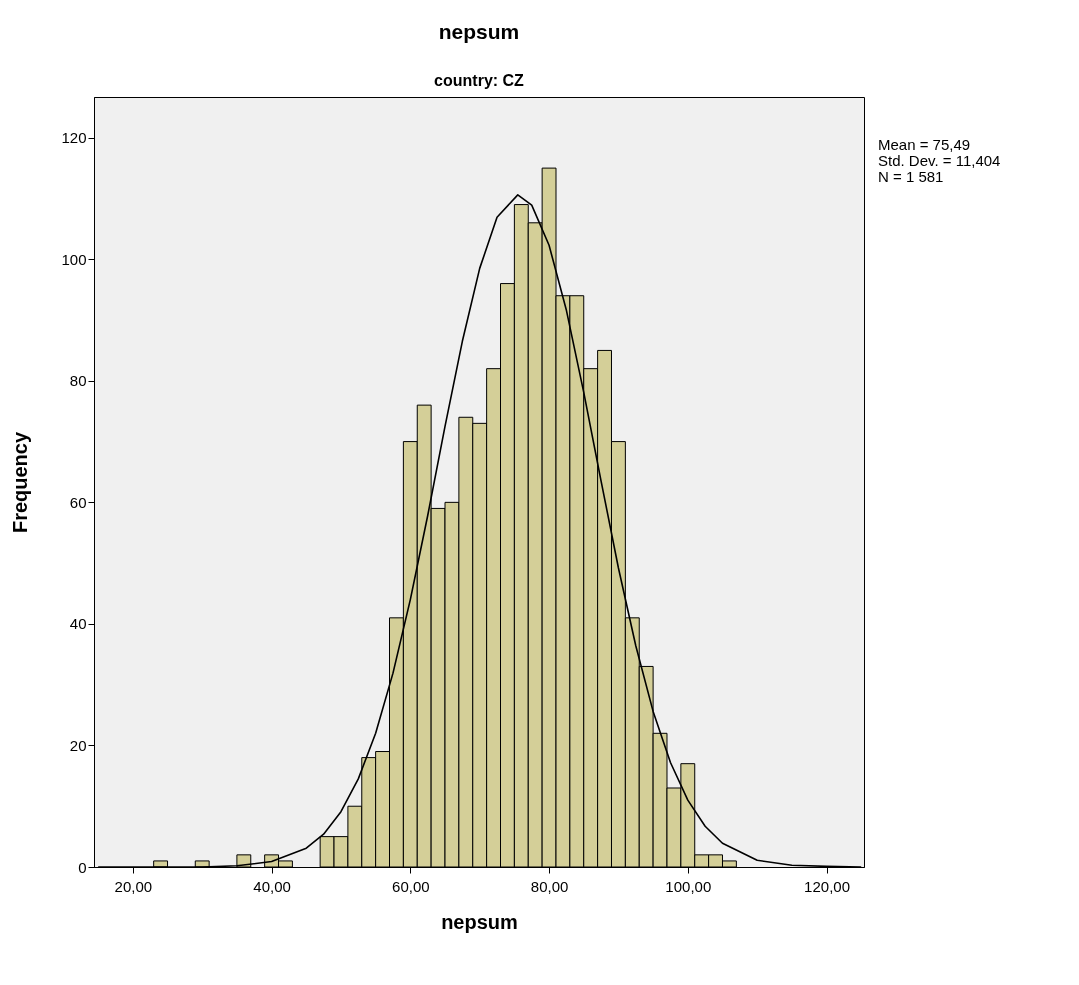 The image size is (1079, 985). I want to click on x-tick-label: 120,00, so click(827, 886).